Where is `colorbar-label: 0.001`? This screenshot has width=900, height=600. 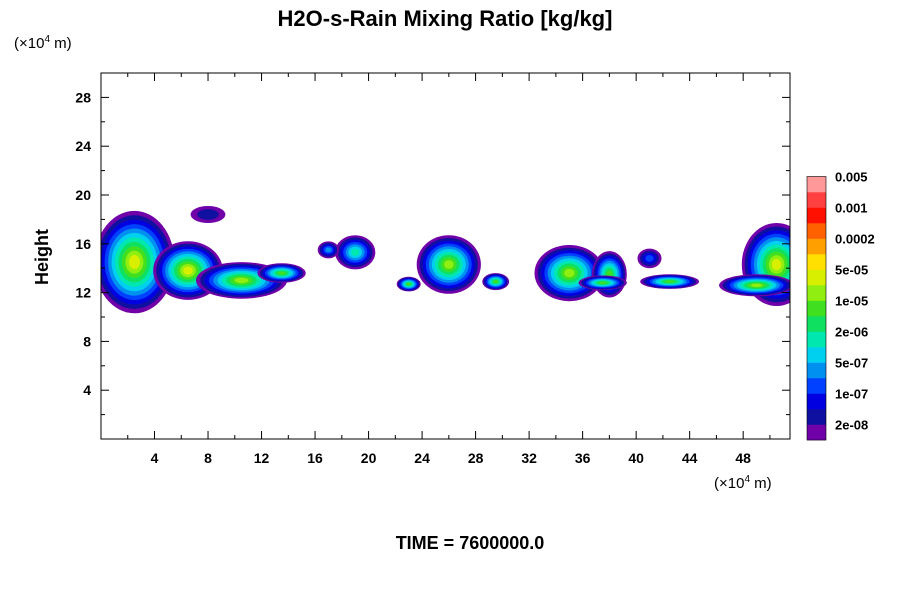
colorbar-label: 0.001 is located at coordinates (851, 208).